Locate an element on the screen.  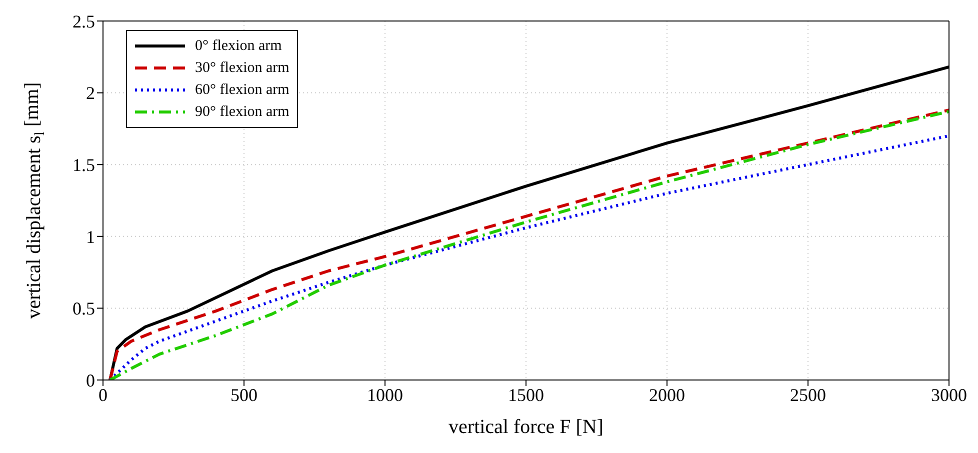
legend-label: 30° flexion arm is located at coordinates (242, 68).